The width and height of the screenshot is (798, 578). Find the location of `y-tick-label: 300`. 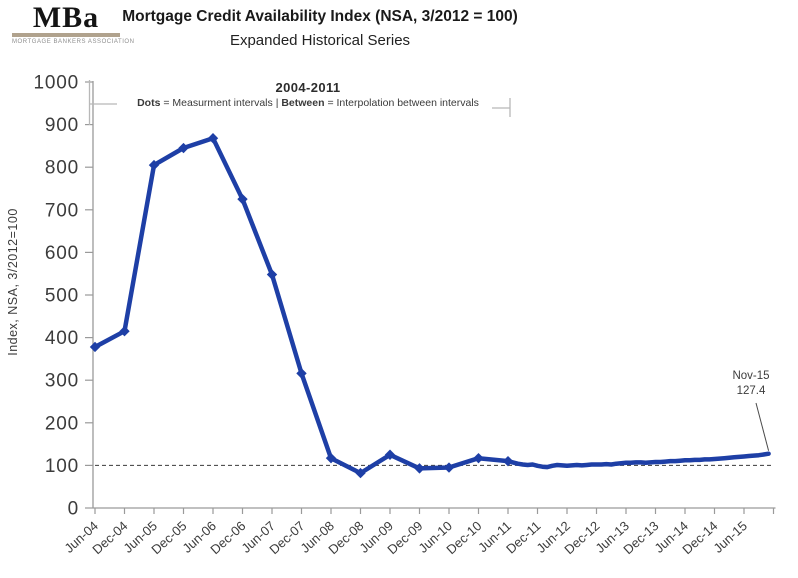

y-tick-label: 300 is located at coordinates (62, 381).